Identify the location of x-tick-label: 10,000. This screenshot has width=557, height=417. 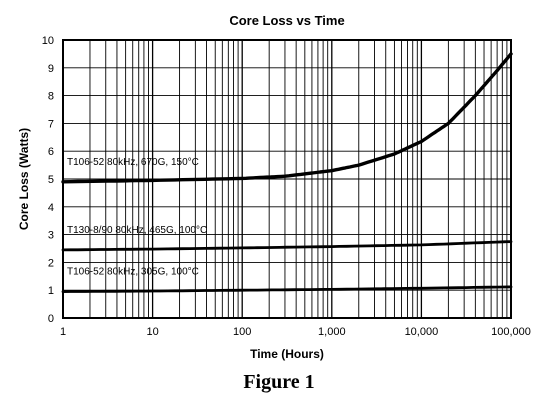
(422, 332).